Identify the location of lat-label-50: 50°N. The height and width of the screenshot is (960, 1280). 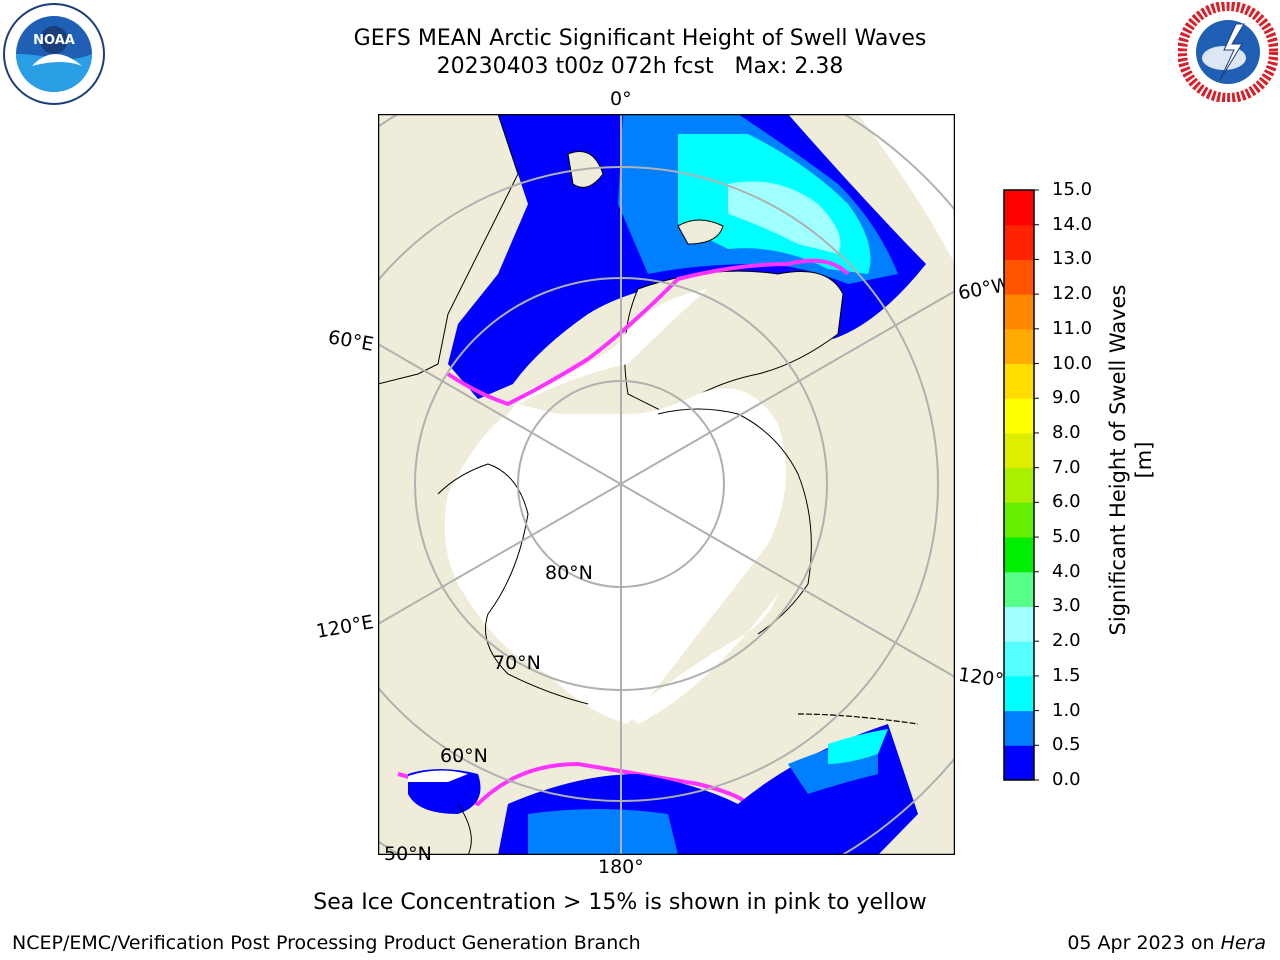
(408, 854).